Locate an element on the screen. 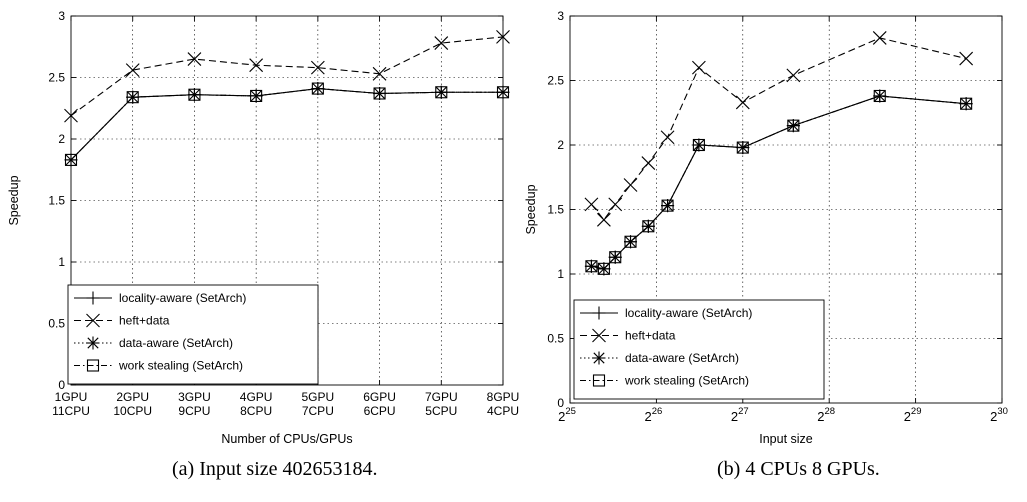 This screenshot has height=502, width=1027. a-point-s2 is located at coordinates (503, 92).